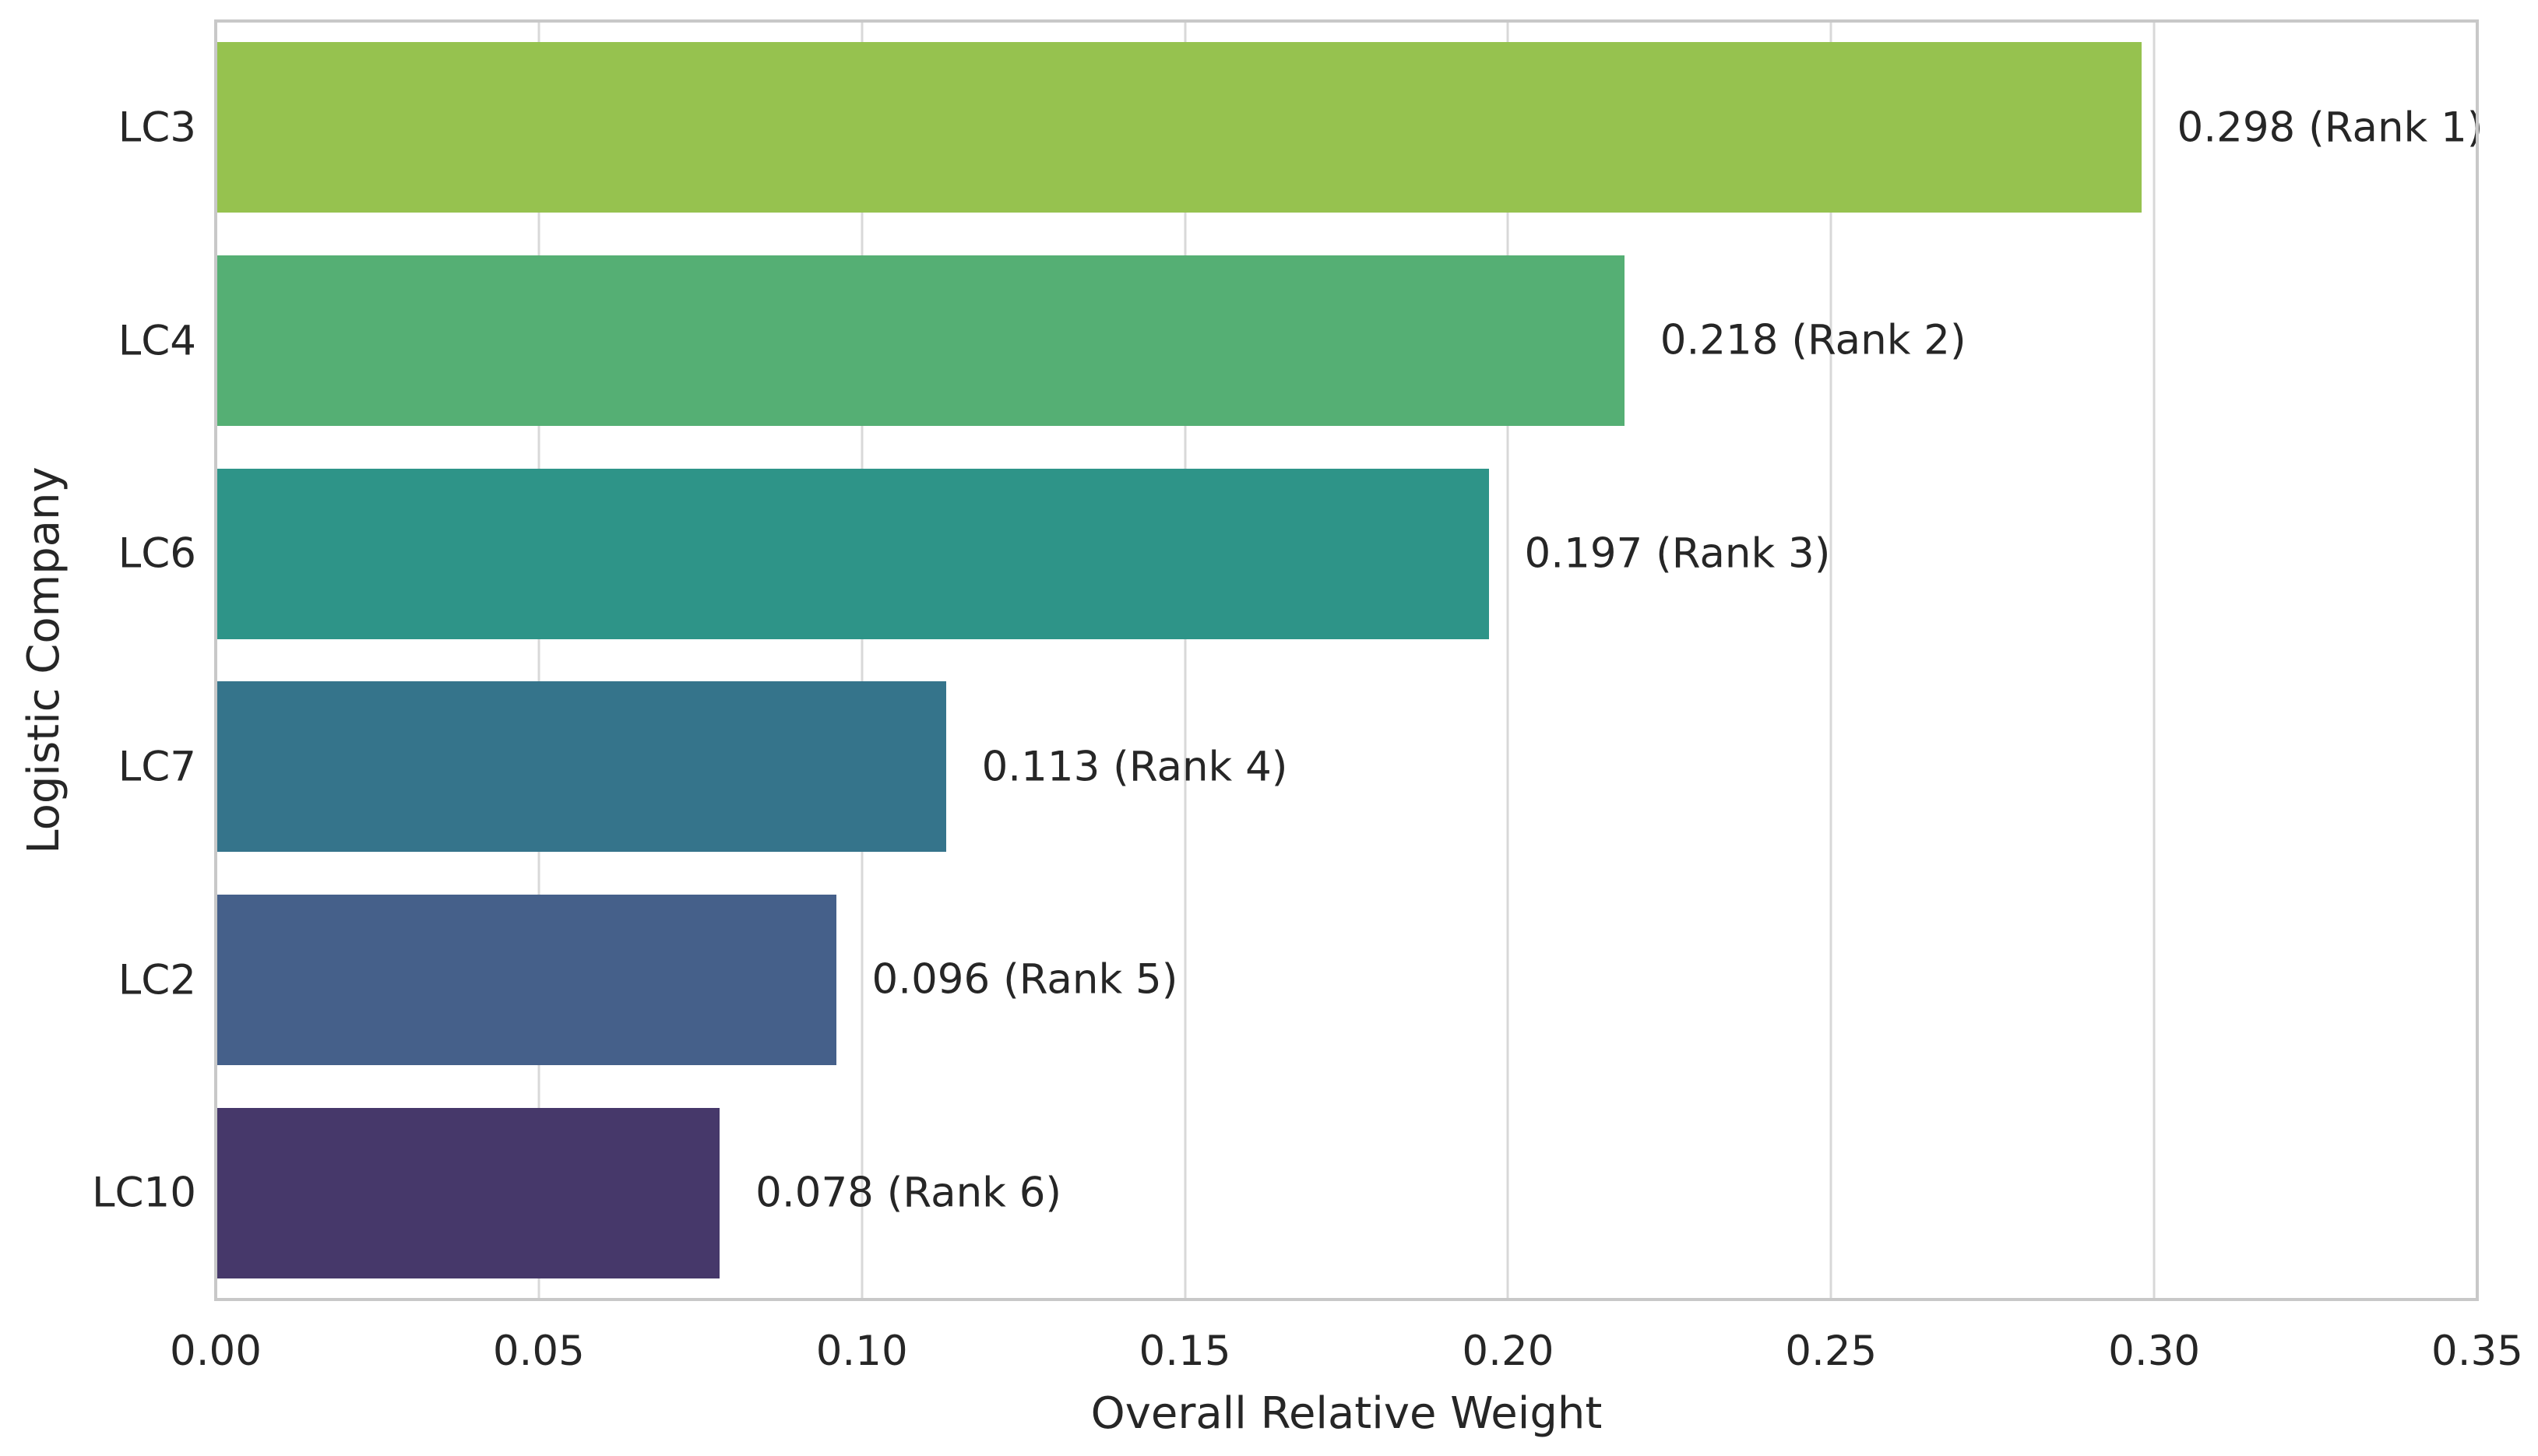 The image size is (2538, 1456). Describe the element at coordinates (157, 128) in the screenshot. I see `y-tick-label: LC3` at that location.